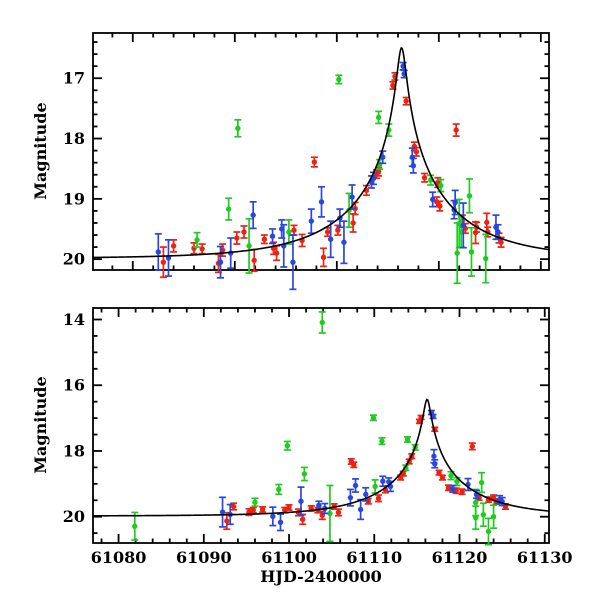 This screenshot has width=600, height=600. I want to click on y-tick-label: 20, so click(74, 259).